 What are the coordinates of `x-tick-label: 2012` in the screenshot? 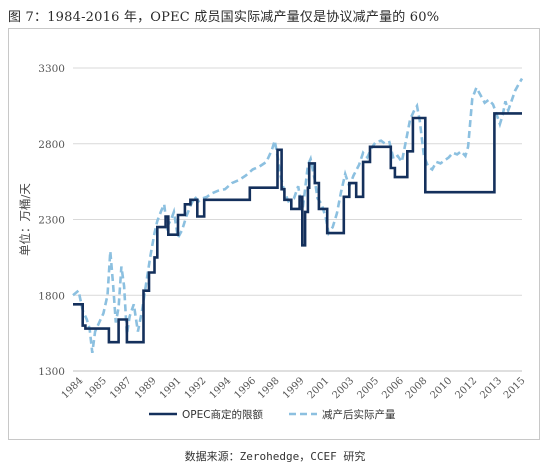 It's located at (466, 388).